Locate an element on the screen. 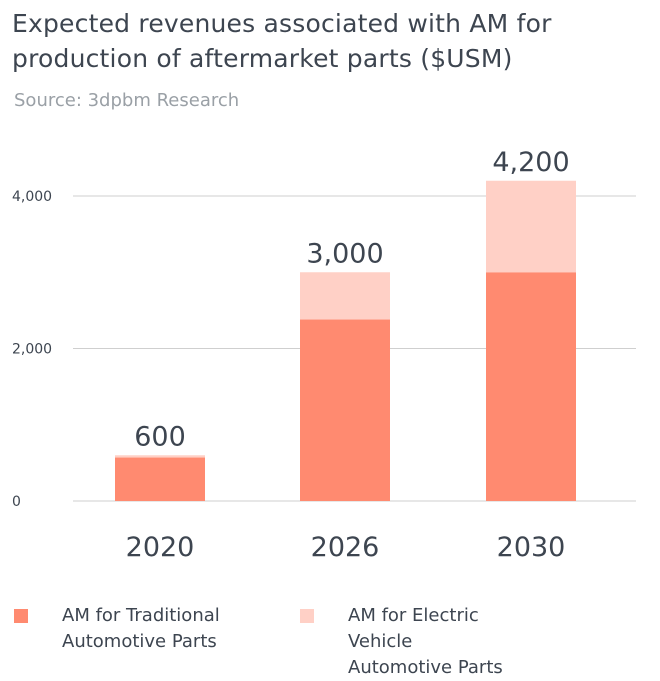 The image size is (660, 681). total-label: 600 is located at coordinates (160, 436).